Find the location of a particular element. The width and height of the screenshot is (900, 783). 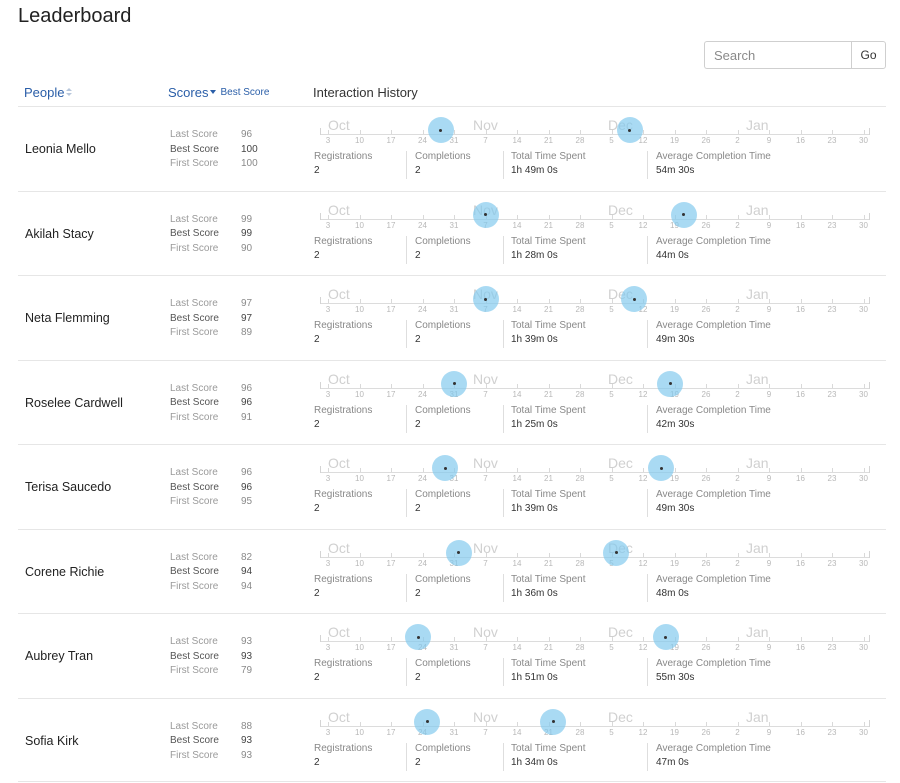

best-score-label: Best Score is located at coordinates (194, 571).